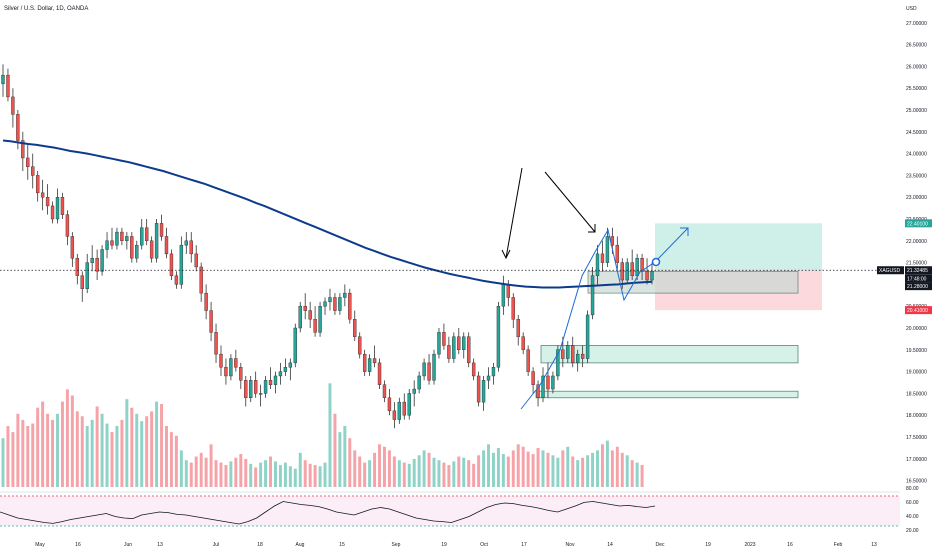 Image resolution: width=932 pixels, height=550 pixels. I want to click on x-tick-label: Jul, so click(216, 545).